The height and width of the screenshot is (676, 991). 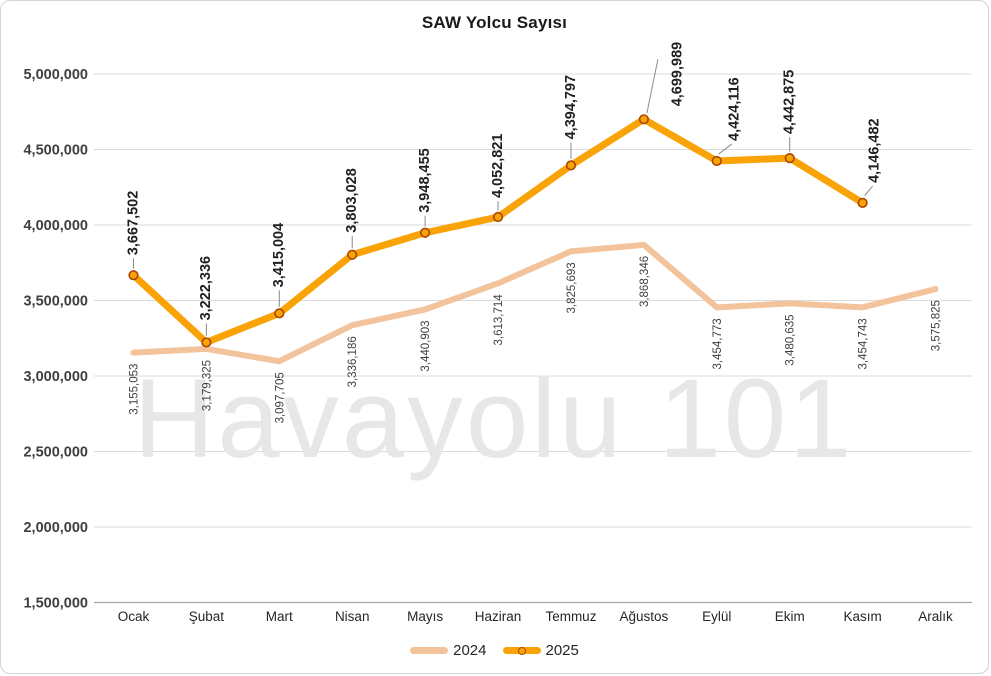 What do you see at coordinates (55, 377) in the screenshot?
I see `y-axis-tick-label: 3,000,000` at bounding box center [55, 377].